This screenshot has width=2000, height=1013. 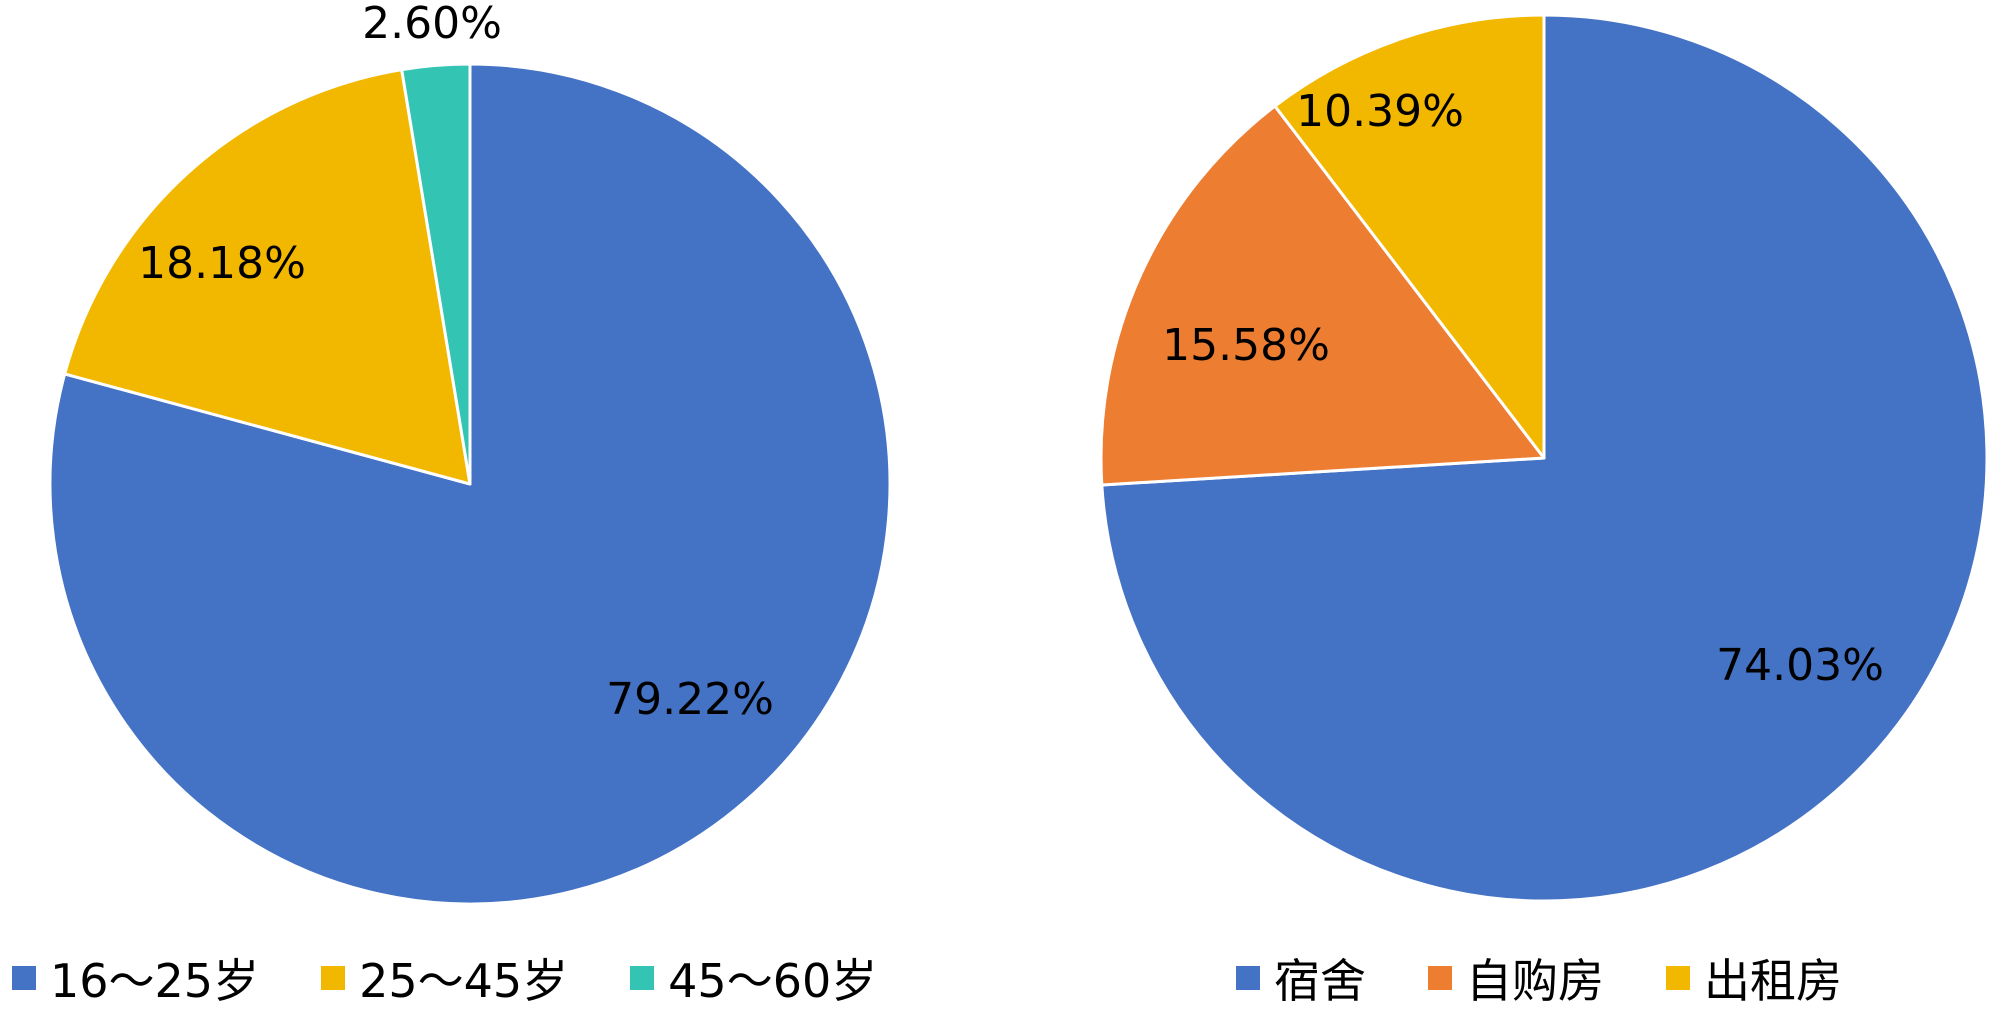 What do you see at coordinates (432, 24) in the screenshot?
I see `slice-age-45-60-label: 2.60%` at bounding box center [432, 24].